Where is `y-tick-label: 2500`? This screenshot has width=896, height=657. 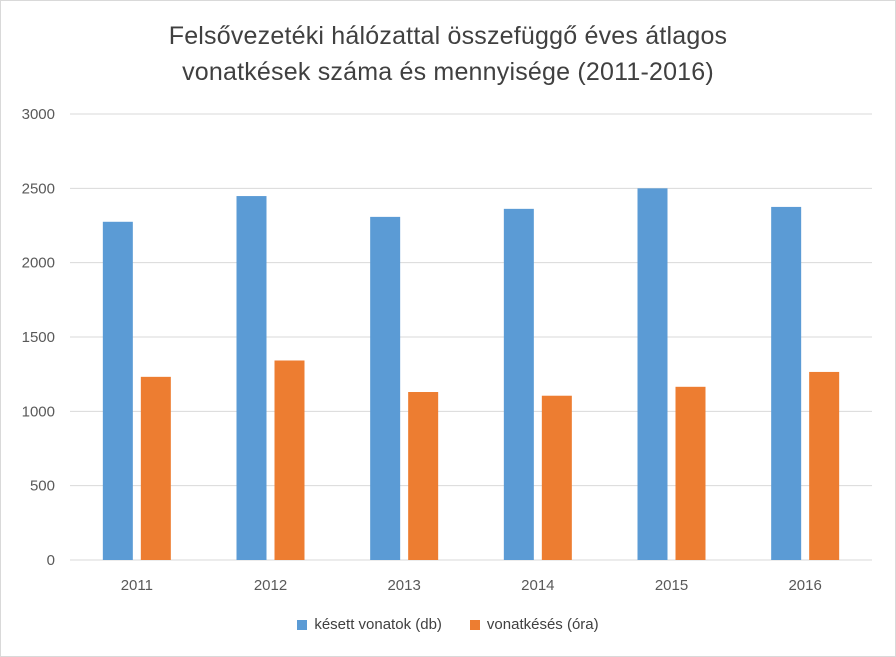 y-tick-label: 2500 is located at coordinates (38, 188).